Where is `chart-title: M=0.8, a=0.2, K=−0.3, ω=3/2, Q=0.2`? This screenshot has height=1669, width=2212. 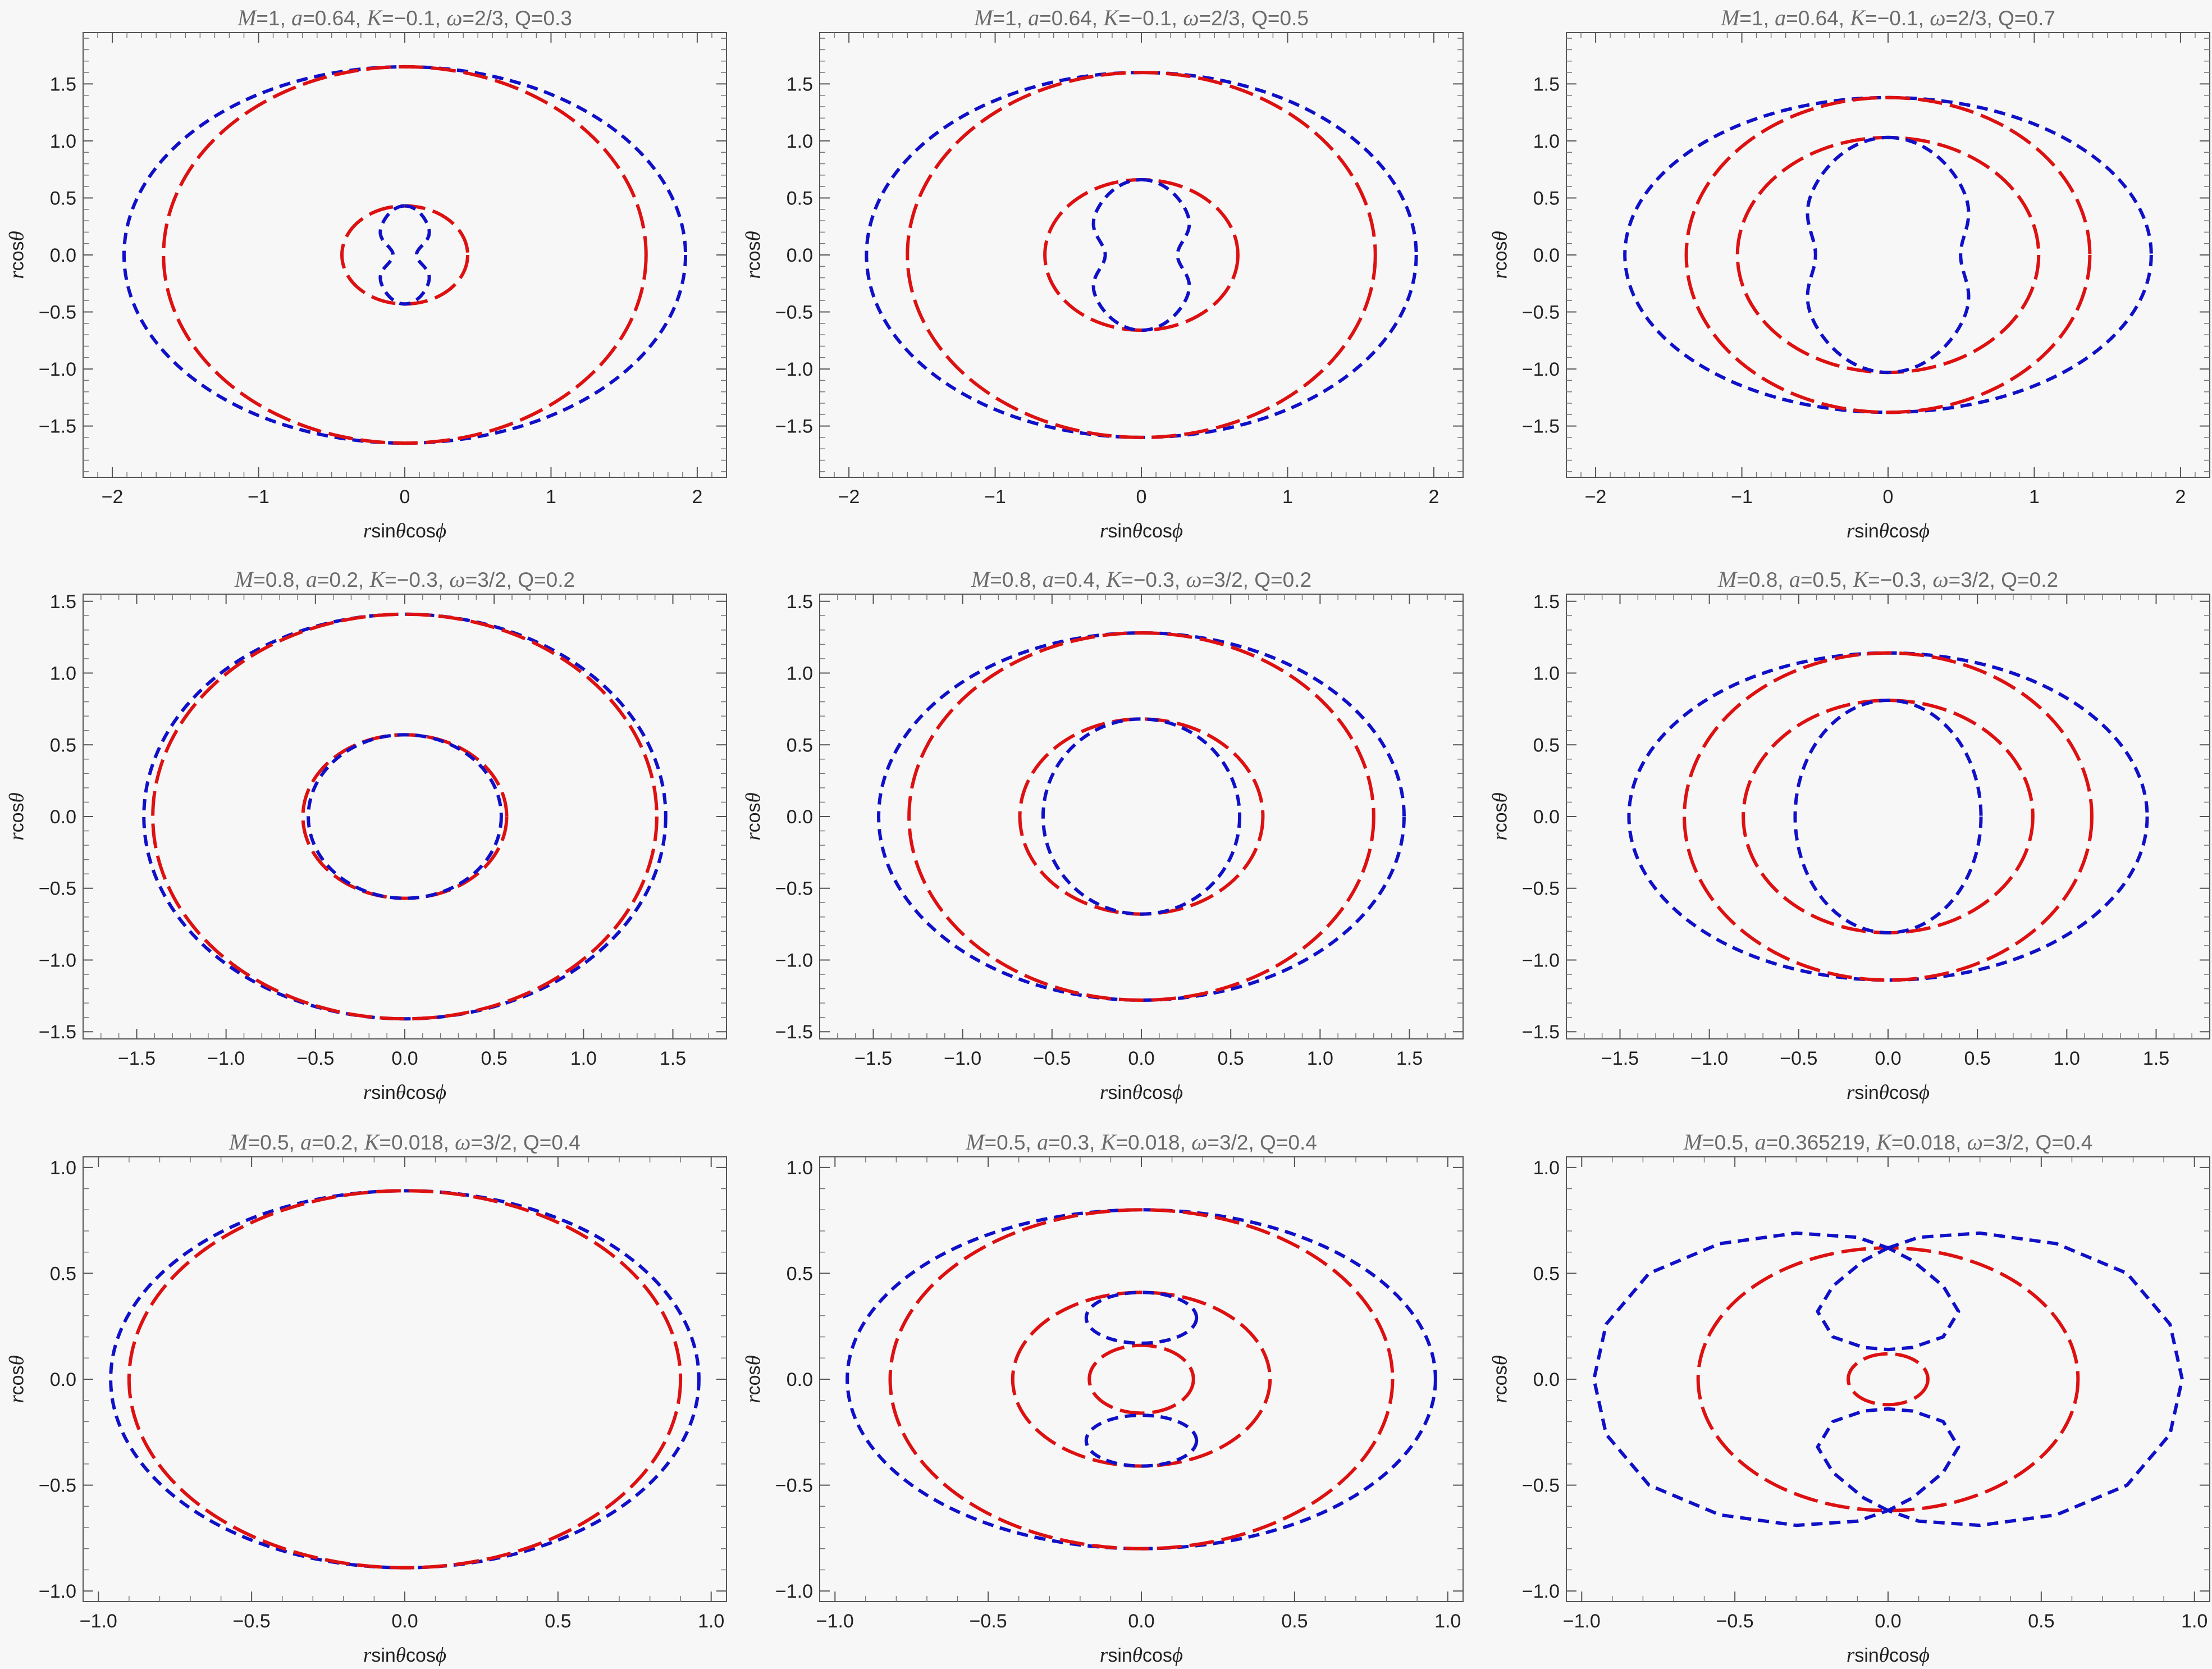
chart-title: M=0.8, a=0.2, K=−0.3, ω=3/2, Q=0.2 is located at coordinates (404, 579).